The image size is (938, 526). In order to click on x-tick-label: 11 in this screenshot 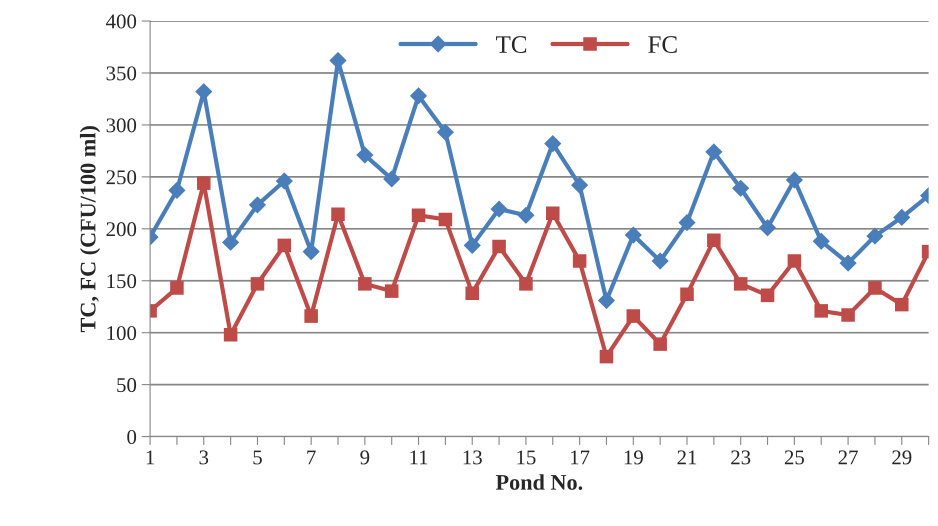, I will do `click(419, 457)`.